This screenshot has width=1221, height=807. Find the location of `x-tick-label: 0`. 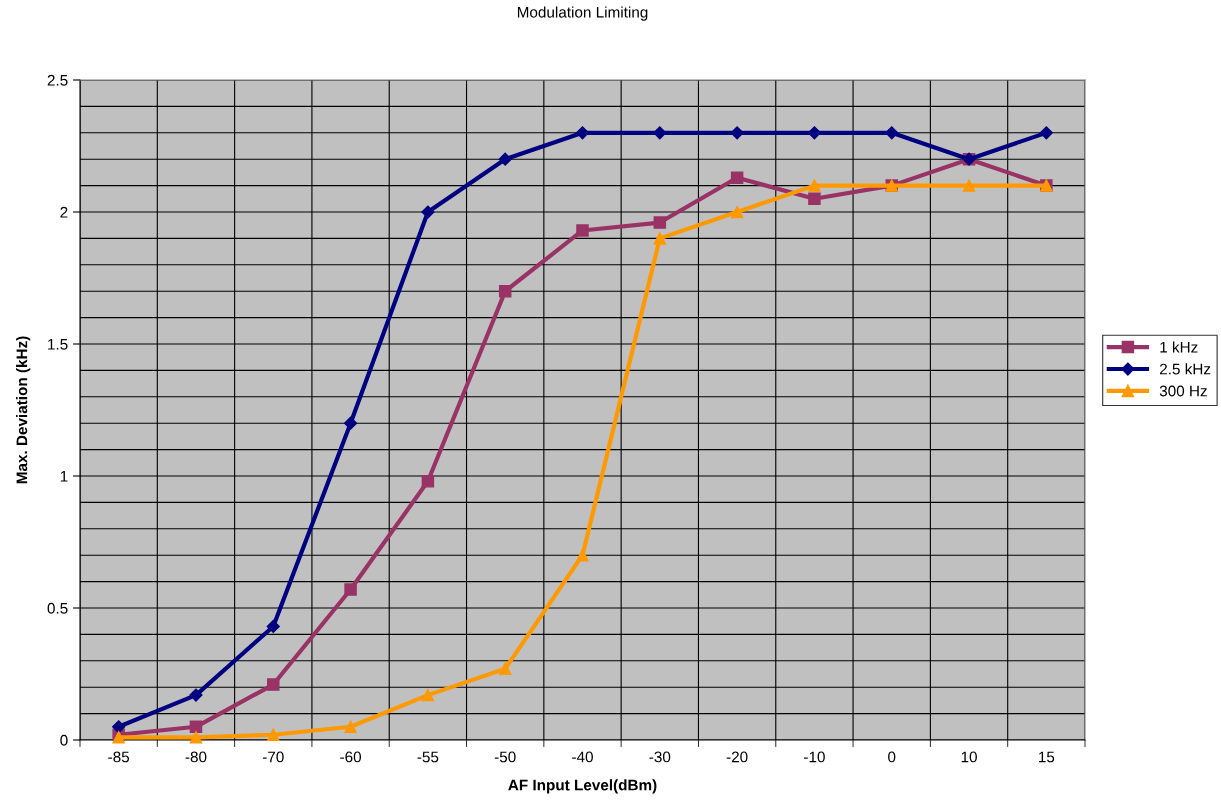

x-tick-label: 0 is located at coordinates (892, 757).